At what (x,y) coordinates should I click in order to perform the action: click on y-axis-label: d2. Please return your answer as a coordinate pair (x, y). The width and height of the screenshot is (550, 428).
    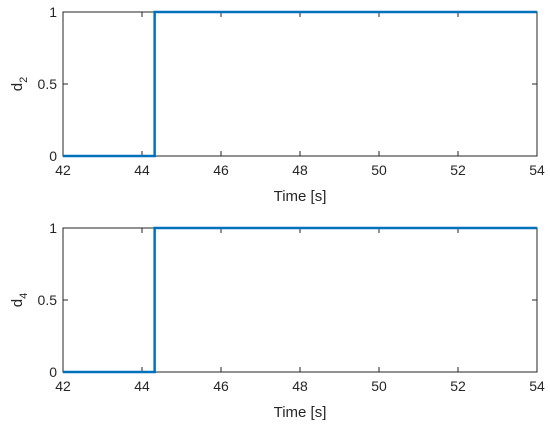
    Looking at the image, I should click on (19, 84).